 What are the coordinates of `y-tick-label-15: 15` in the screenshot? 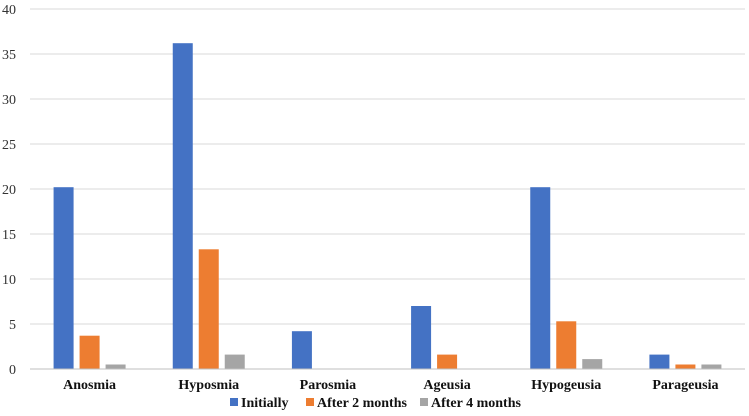 It's located at (9, 235).